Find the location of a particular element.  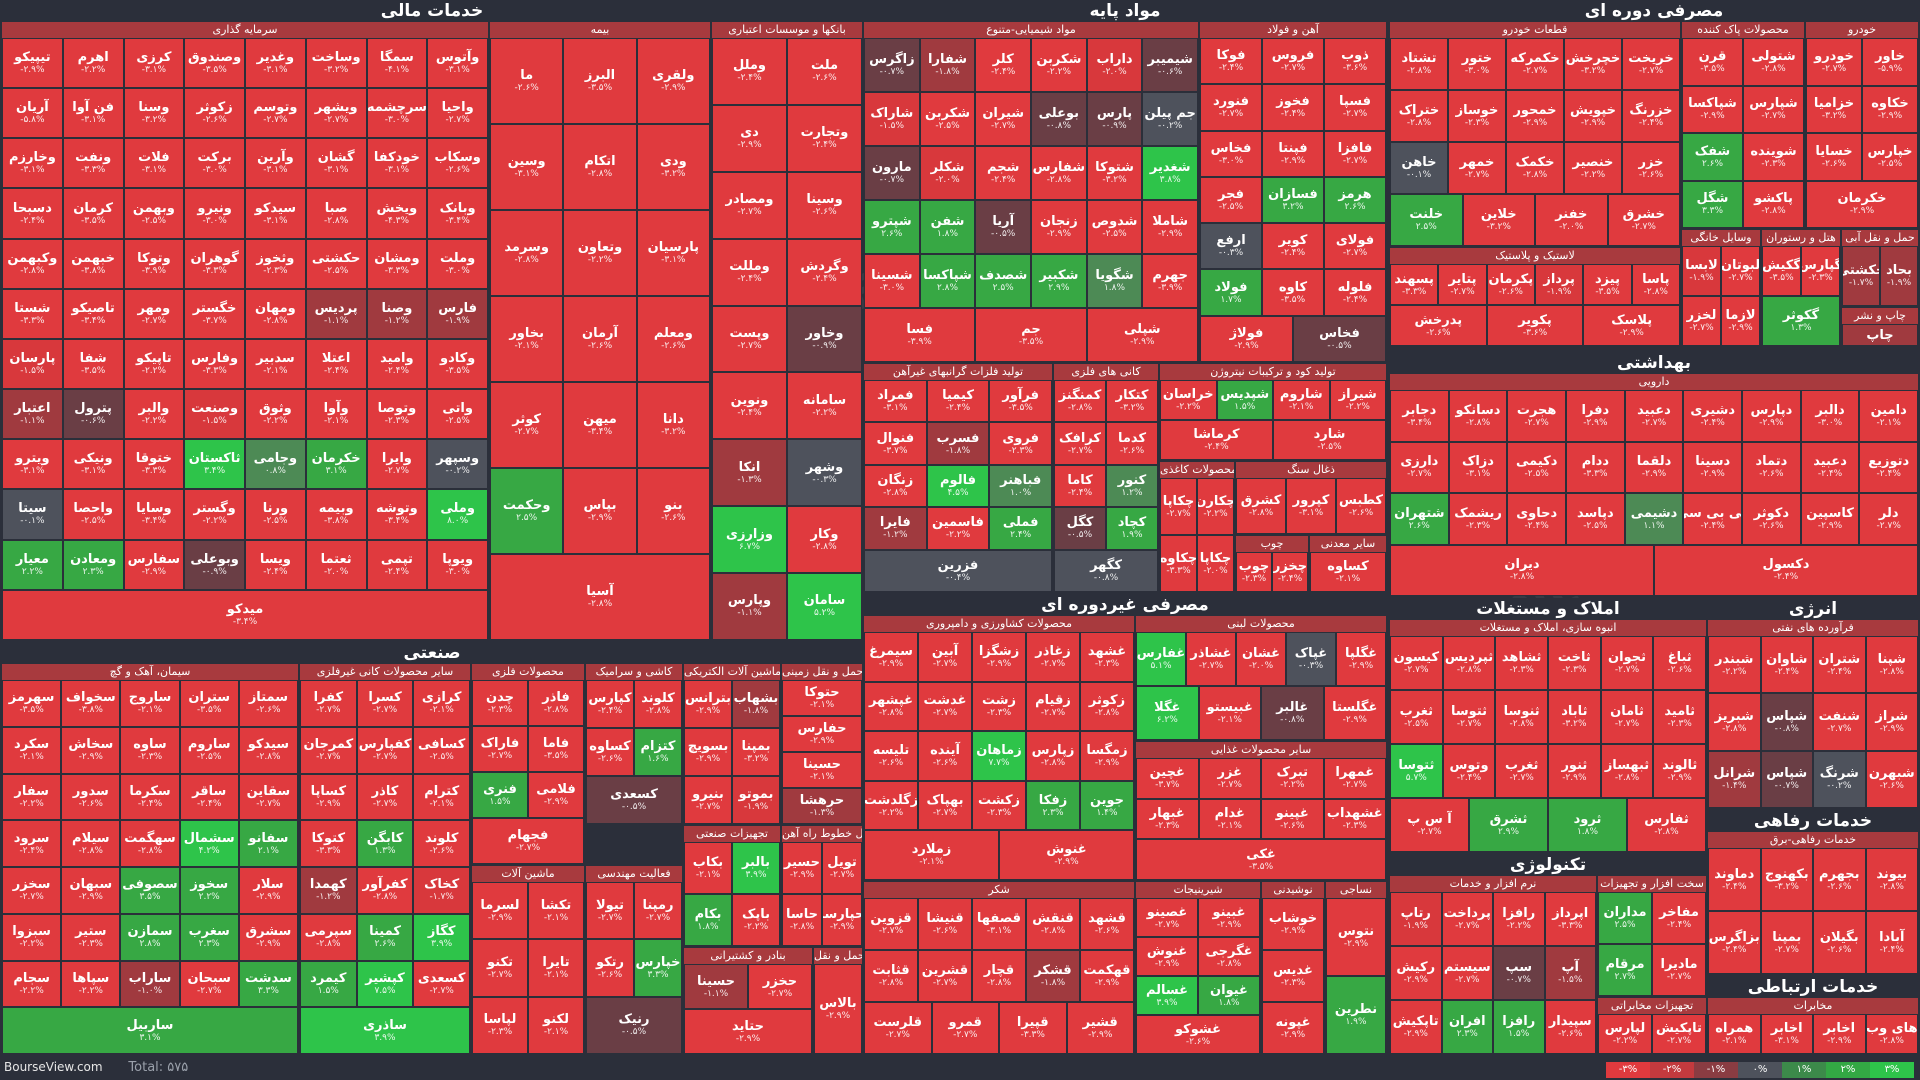

stock-tile: قنقش -۲.۸% is located at coordinates (1053, 924).